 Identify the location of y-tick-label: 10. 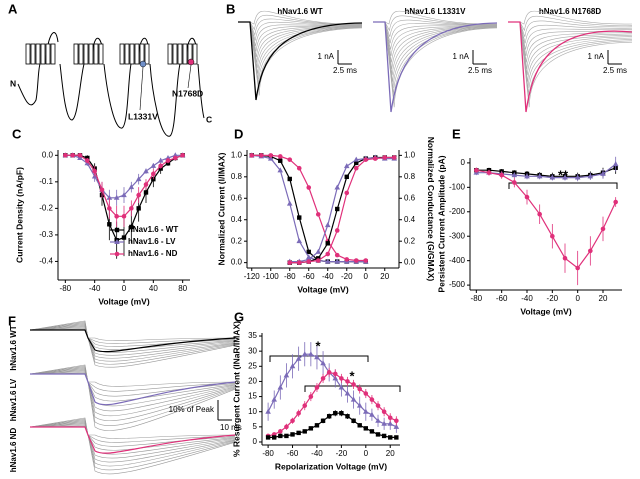
(252, 411).